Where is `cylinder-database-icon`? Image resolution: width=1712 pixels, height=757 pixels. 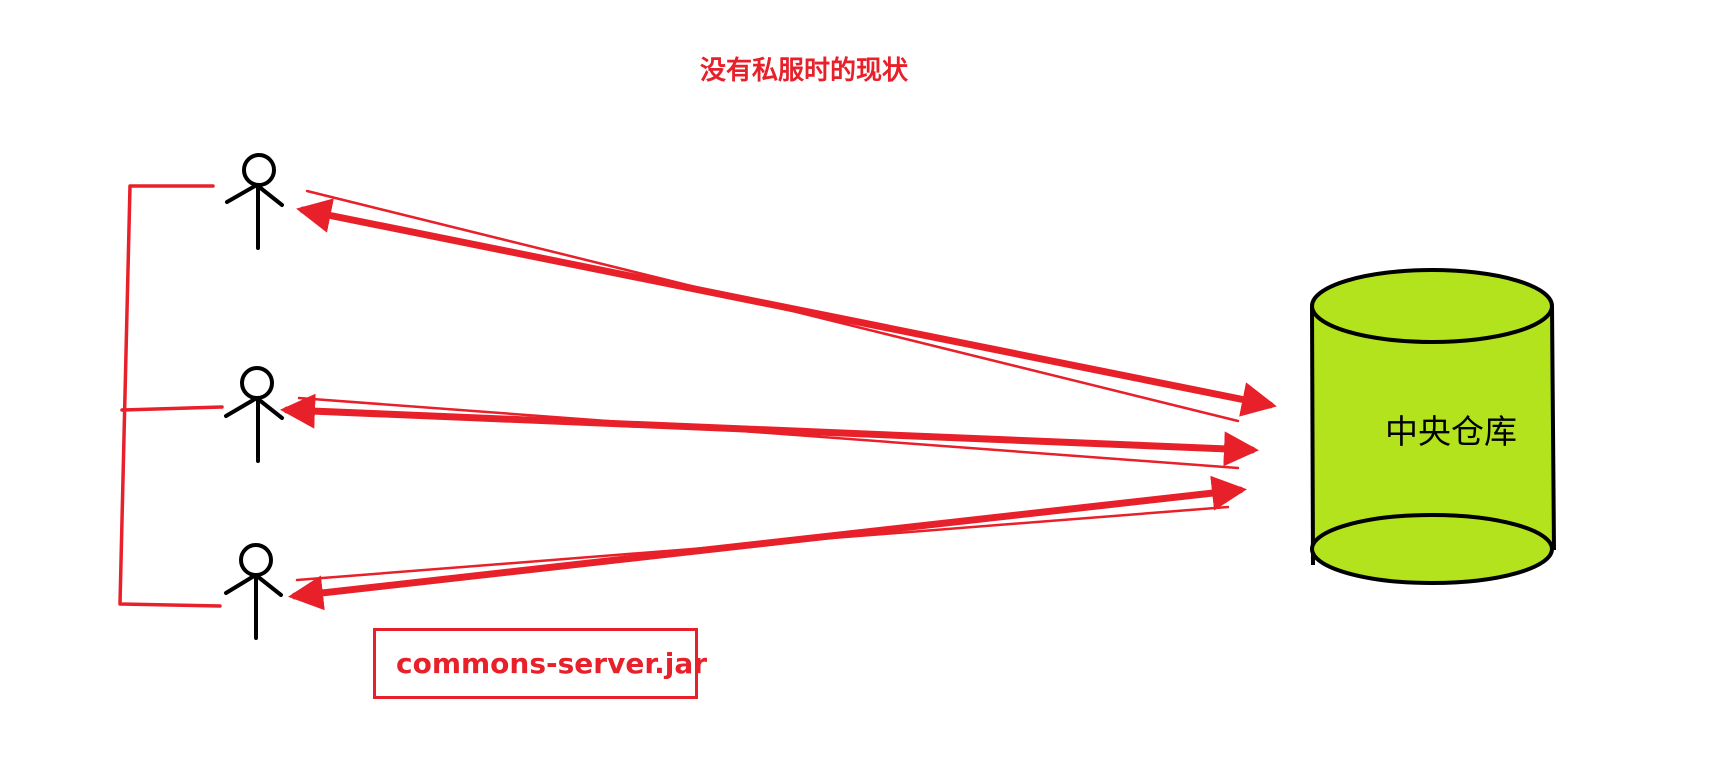 cylinder-database-icon is located at coordinates (1433, 426).